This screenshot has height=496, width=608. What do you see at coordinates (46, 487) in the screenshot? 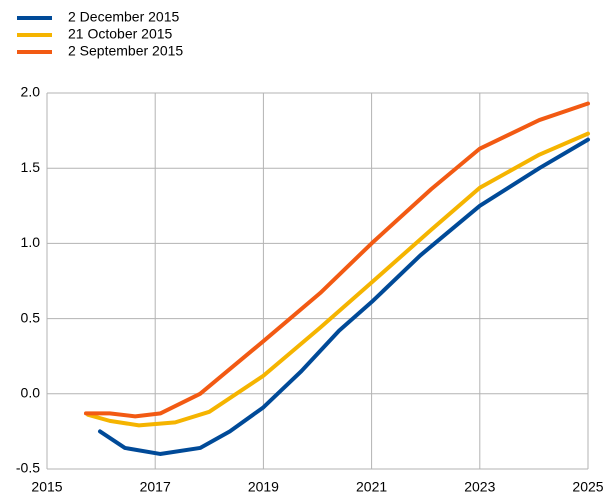
I see `x-tick-label: 2015` at bounding box center [46, 487].